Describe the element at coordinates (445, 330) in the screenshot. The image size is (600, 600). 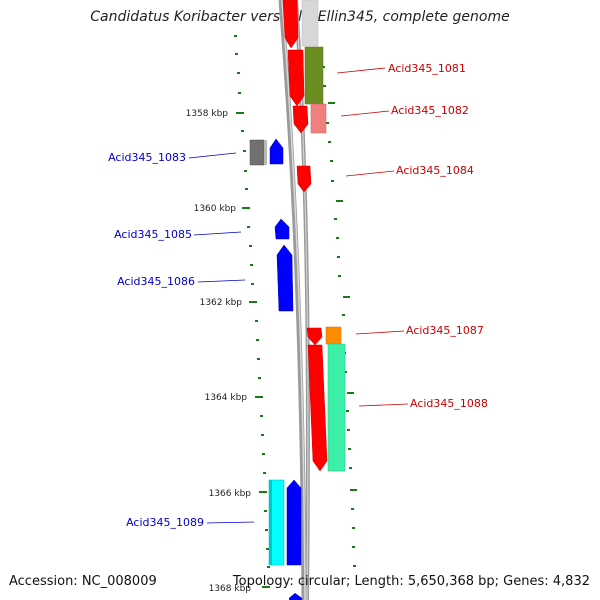
I see `gene-label-1087: Acid345_1087` at that location.